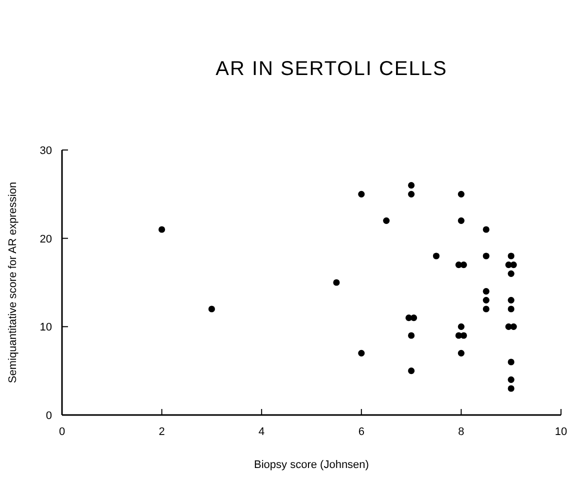 This screenshot has width=575, height=488. Describe the element at coordinates (361, 432) in the screenshot. I see `x-tick-label: 6` at that location.